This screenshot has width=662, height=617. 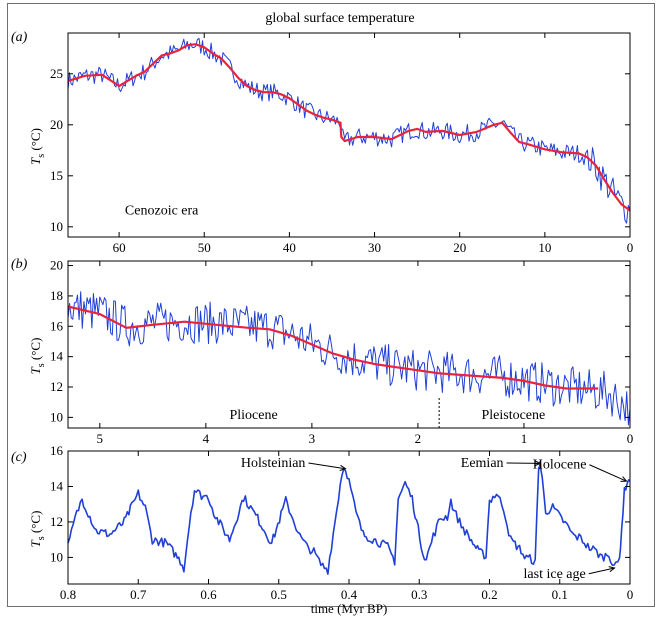 I want to click on panel-c-xlabel: time (Myr BP), so click(x=349, y=608).